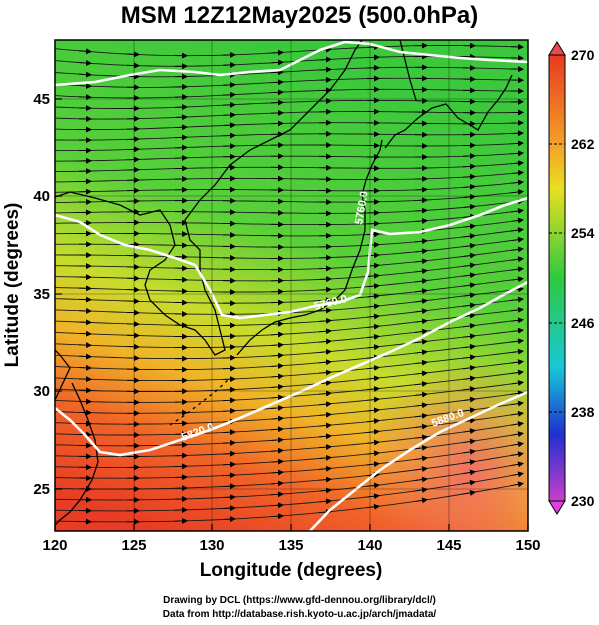  What do you see at coordinates (63, 375) in the screenshot?
I see `coastline-china-south` at bounding box center [63, 375].